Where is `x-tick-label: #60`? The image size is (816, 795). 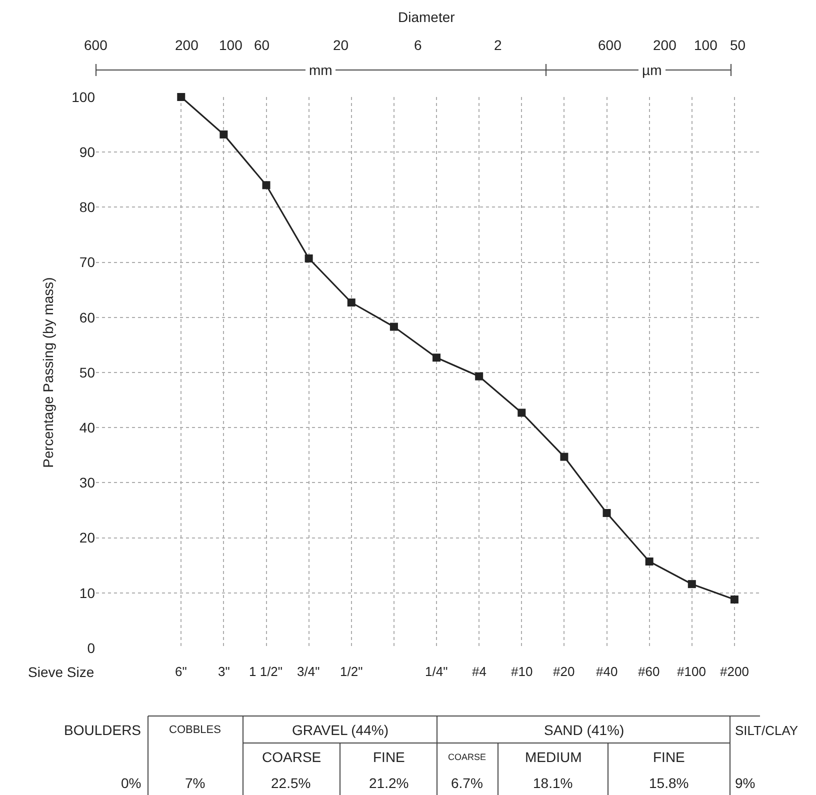 x-tick-label: #60 is located at coordinates (649, 671).